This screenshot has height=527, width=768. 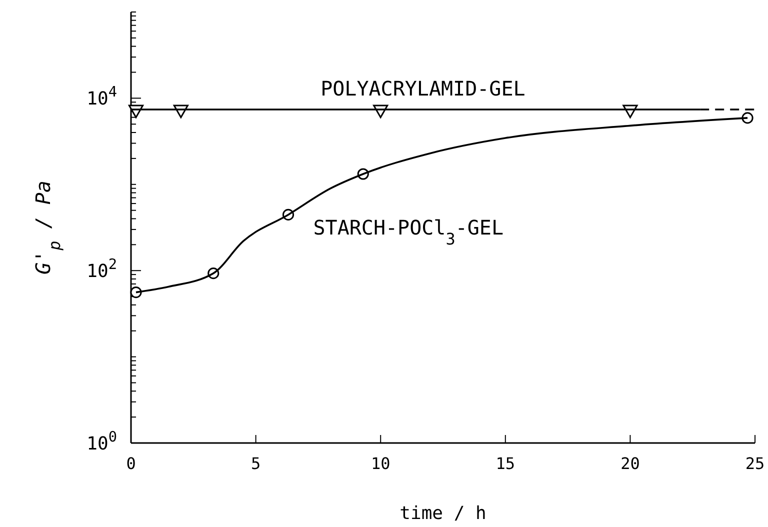 What do you see at coordinates (443, 513) in the screenshot?
I see `x-axis-title: time / h` at bounding box center [443, 513].